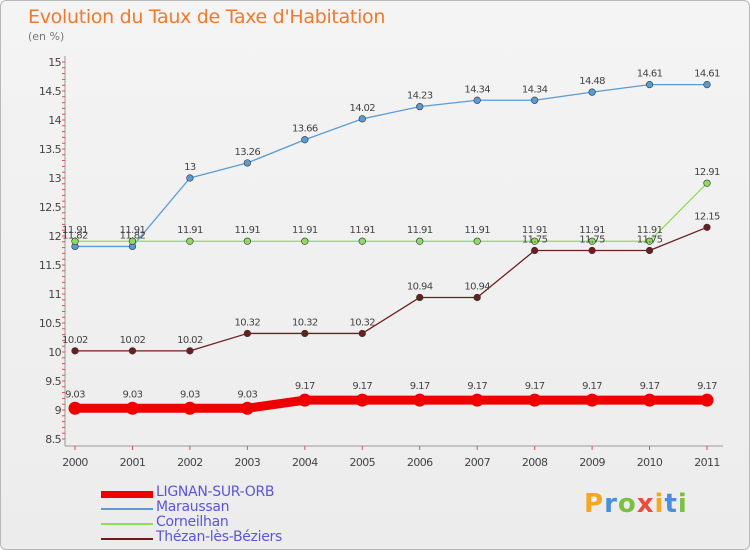 The image size is (750, 550). Describe the element at coordinates (50, 207) in the screenshot. I see `y-tick-label: 12.5` at that location.